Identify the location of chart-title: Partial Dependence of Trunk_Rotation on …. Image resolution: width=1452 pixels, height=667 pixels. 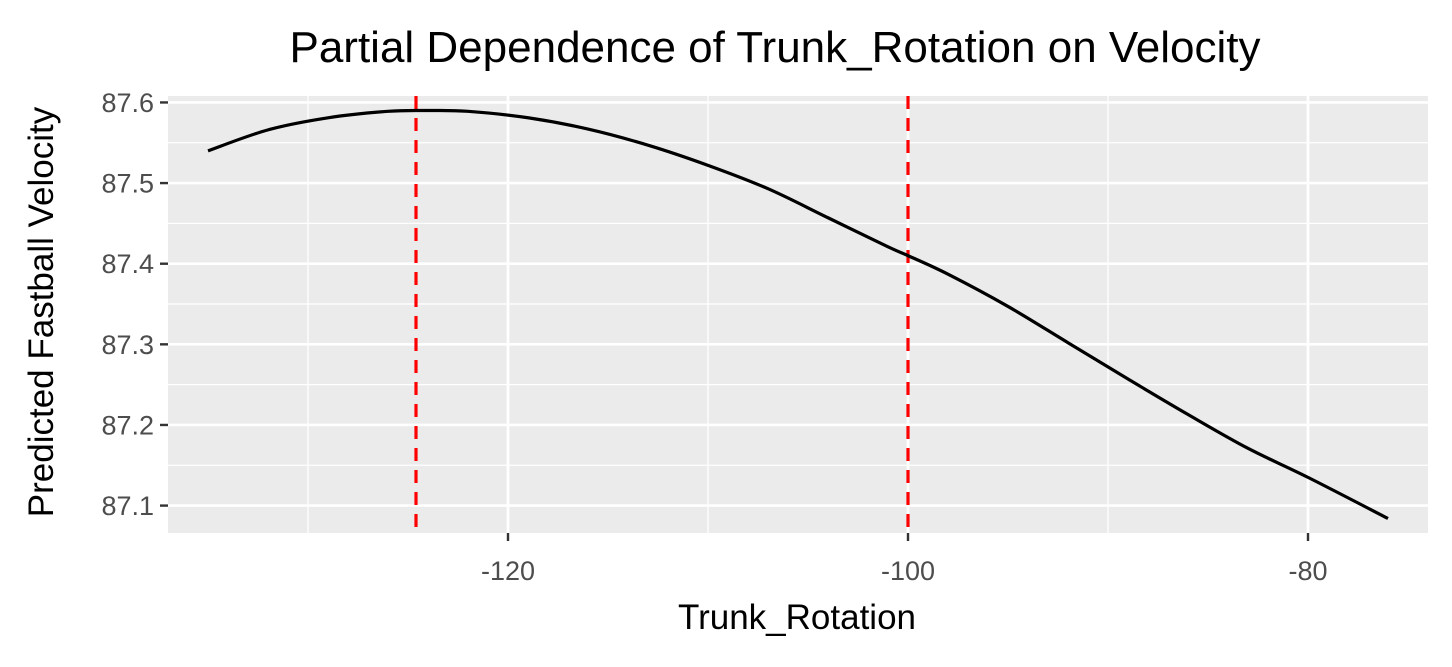
(774, 47).